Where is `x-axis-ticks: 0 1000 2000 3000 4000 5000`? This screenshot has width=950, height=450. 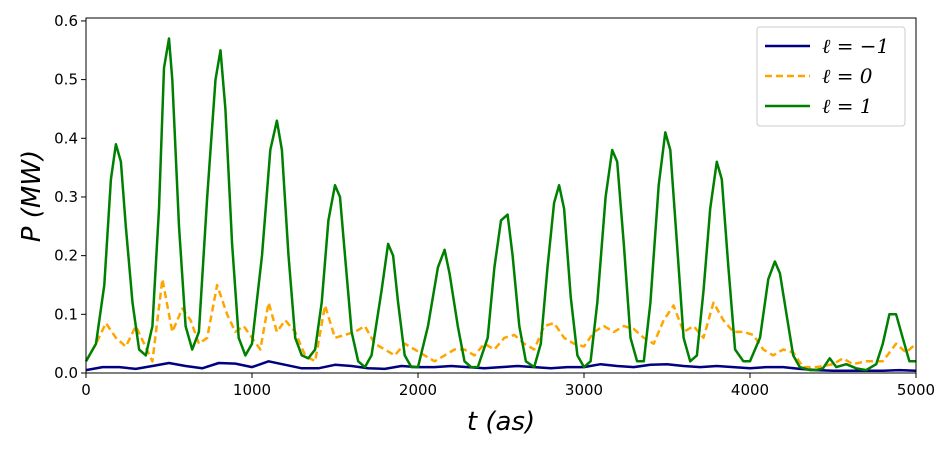 x-axis-ticks: 0 1000 2000 3000 4000 5000 is located at coordinates (508, 386).